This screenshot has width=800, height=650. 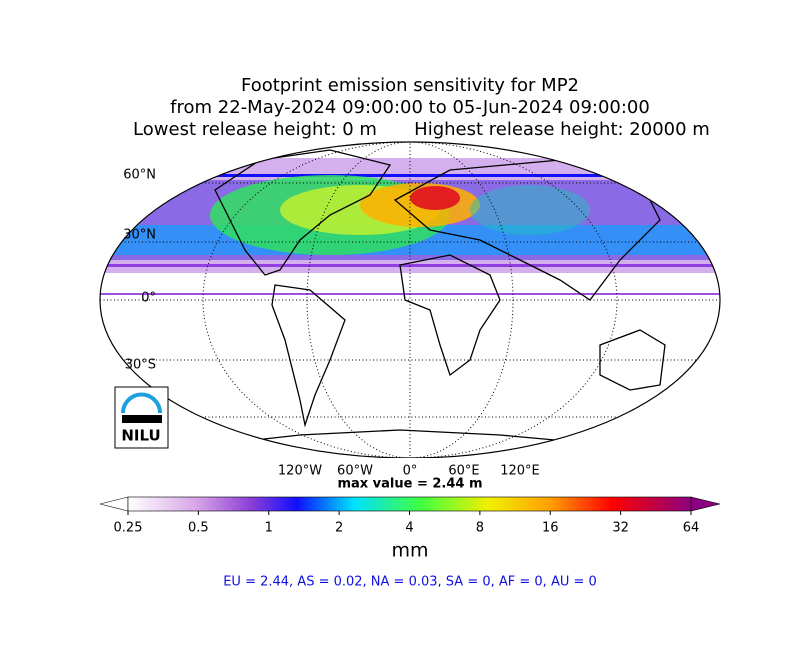 I want to click on colorbar-tick-label: 32, so click(x=620, y=528).